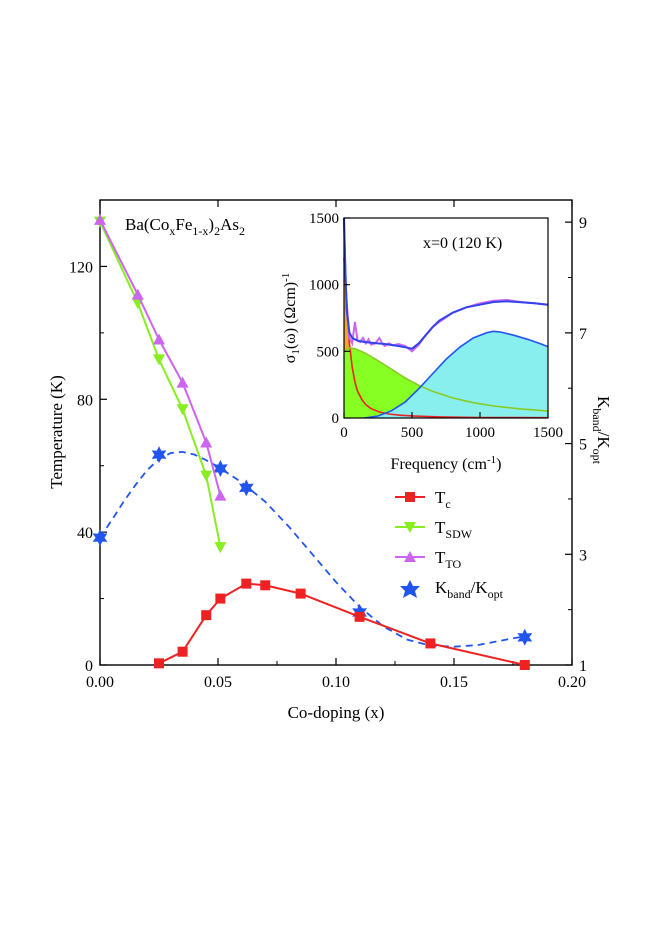 This screenshot has width=654, height=925. I want to click on legend-marker-kband, so click(410, 589).